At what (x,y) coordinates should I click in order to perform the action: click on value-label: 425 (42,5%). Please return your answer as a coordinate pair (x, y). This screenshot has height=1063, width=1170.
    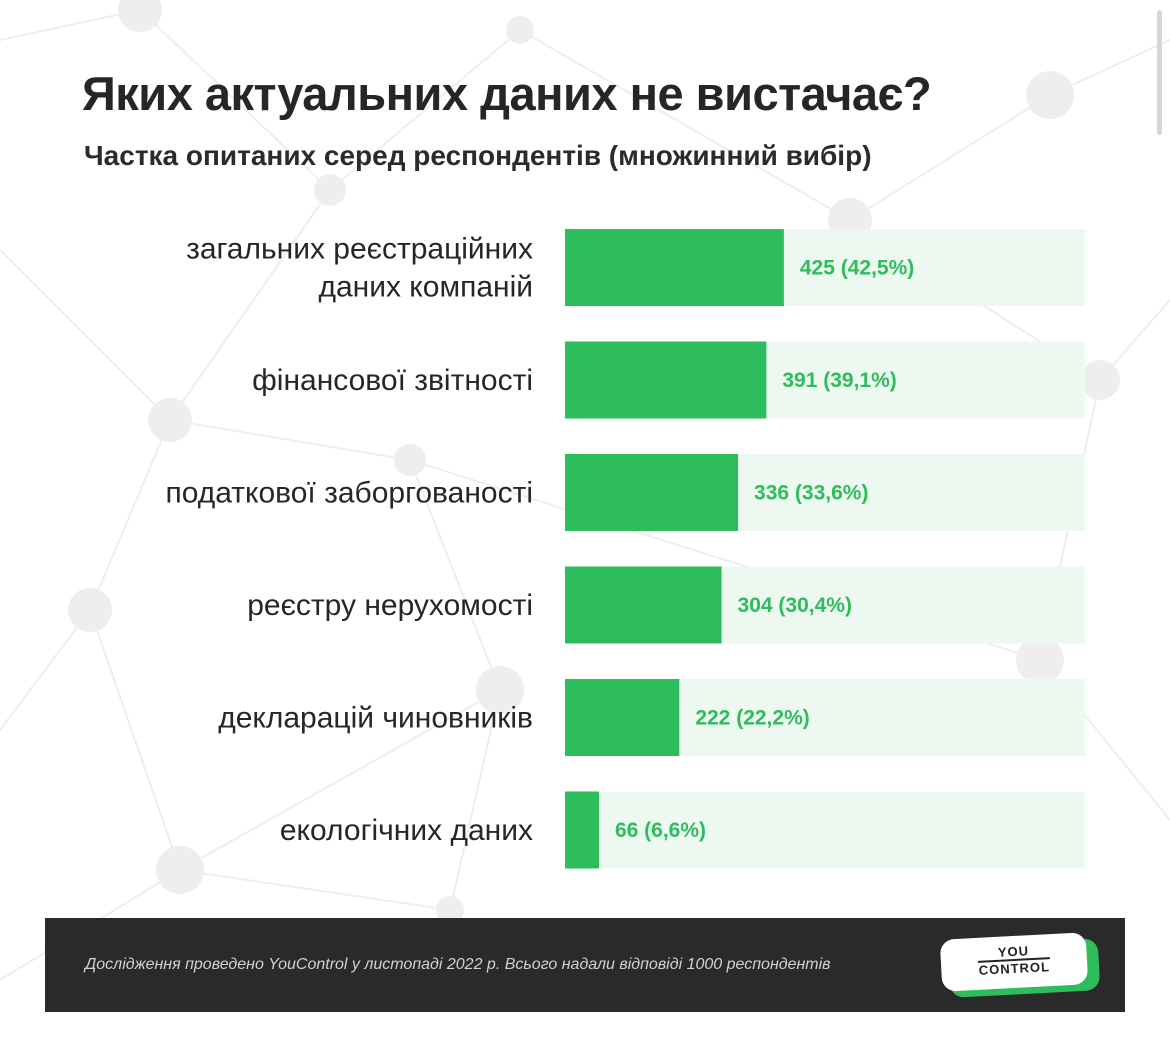
    Looking at the image, I should click on (857, 268).